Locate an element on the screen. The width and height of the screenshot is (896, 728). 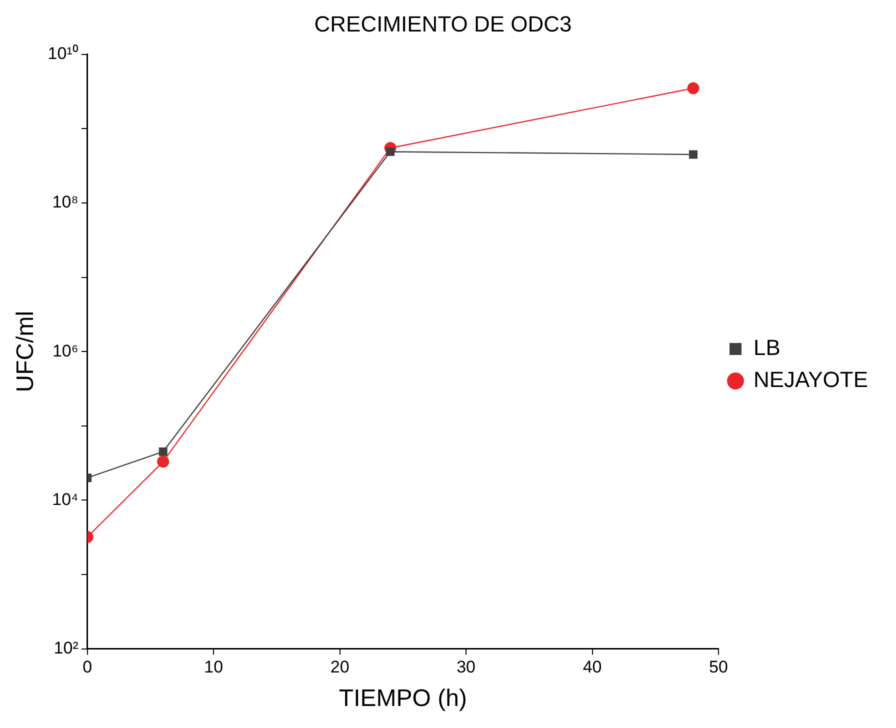
chart-title: CRECIMIENTO DE ODC3 is located at coordinates (443, 23).